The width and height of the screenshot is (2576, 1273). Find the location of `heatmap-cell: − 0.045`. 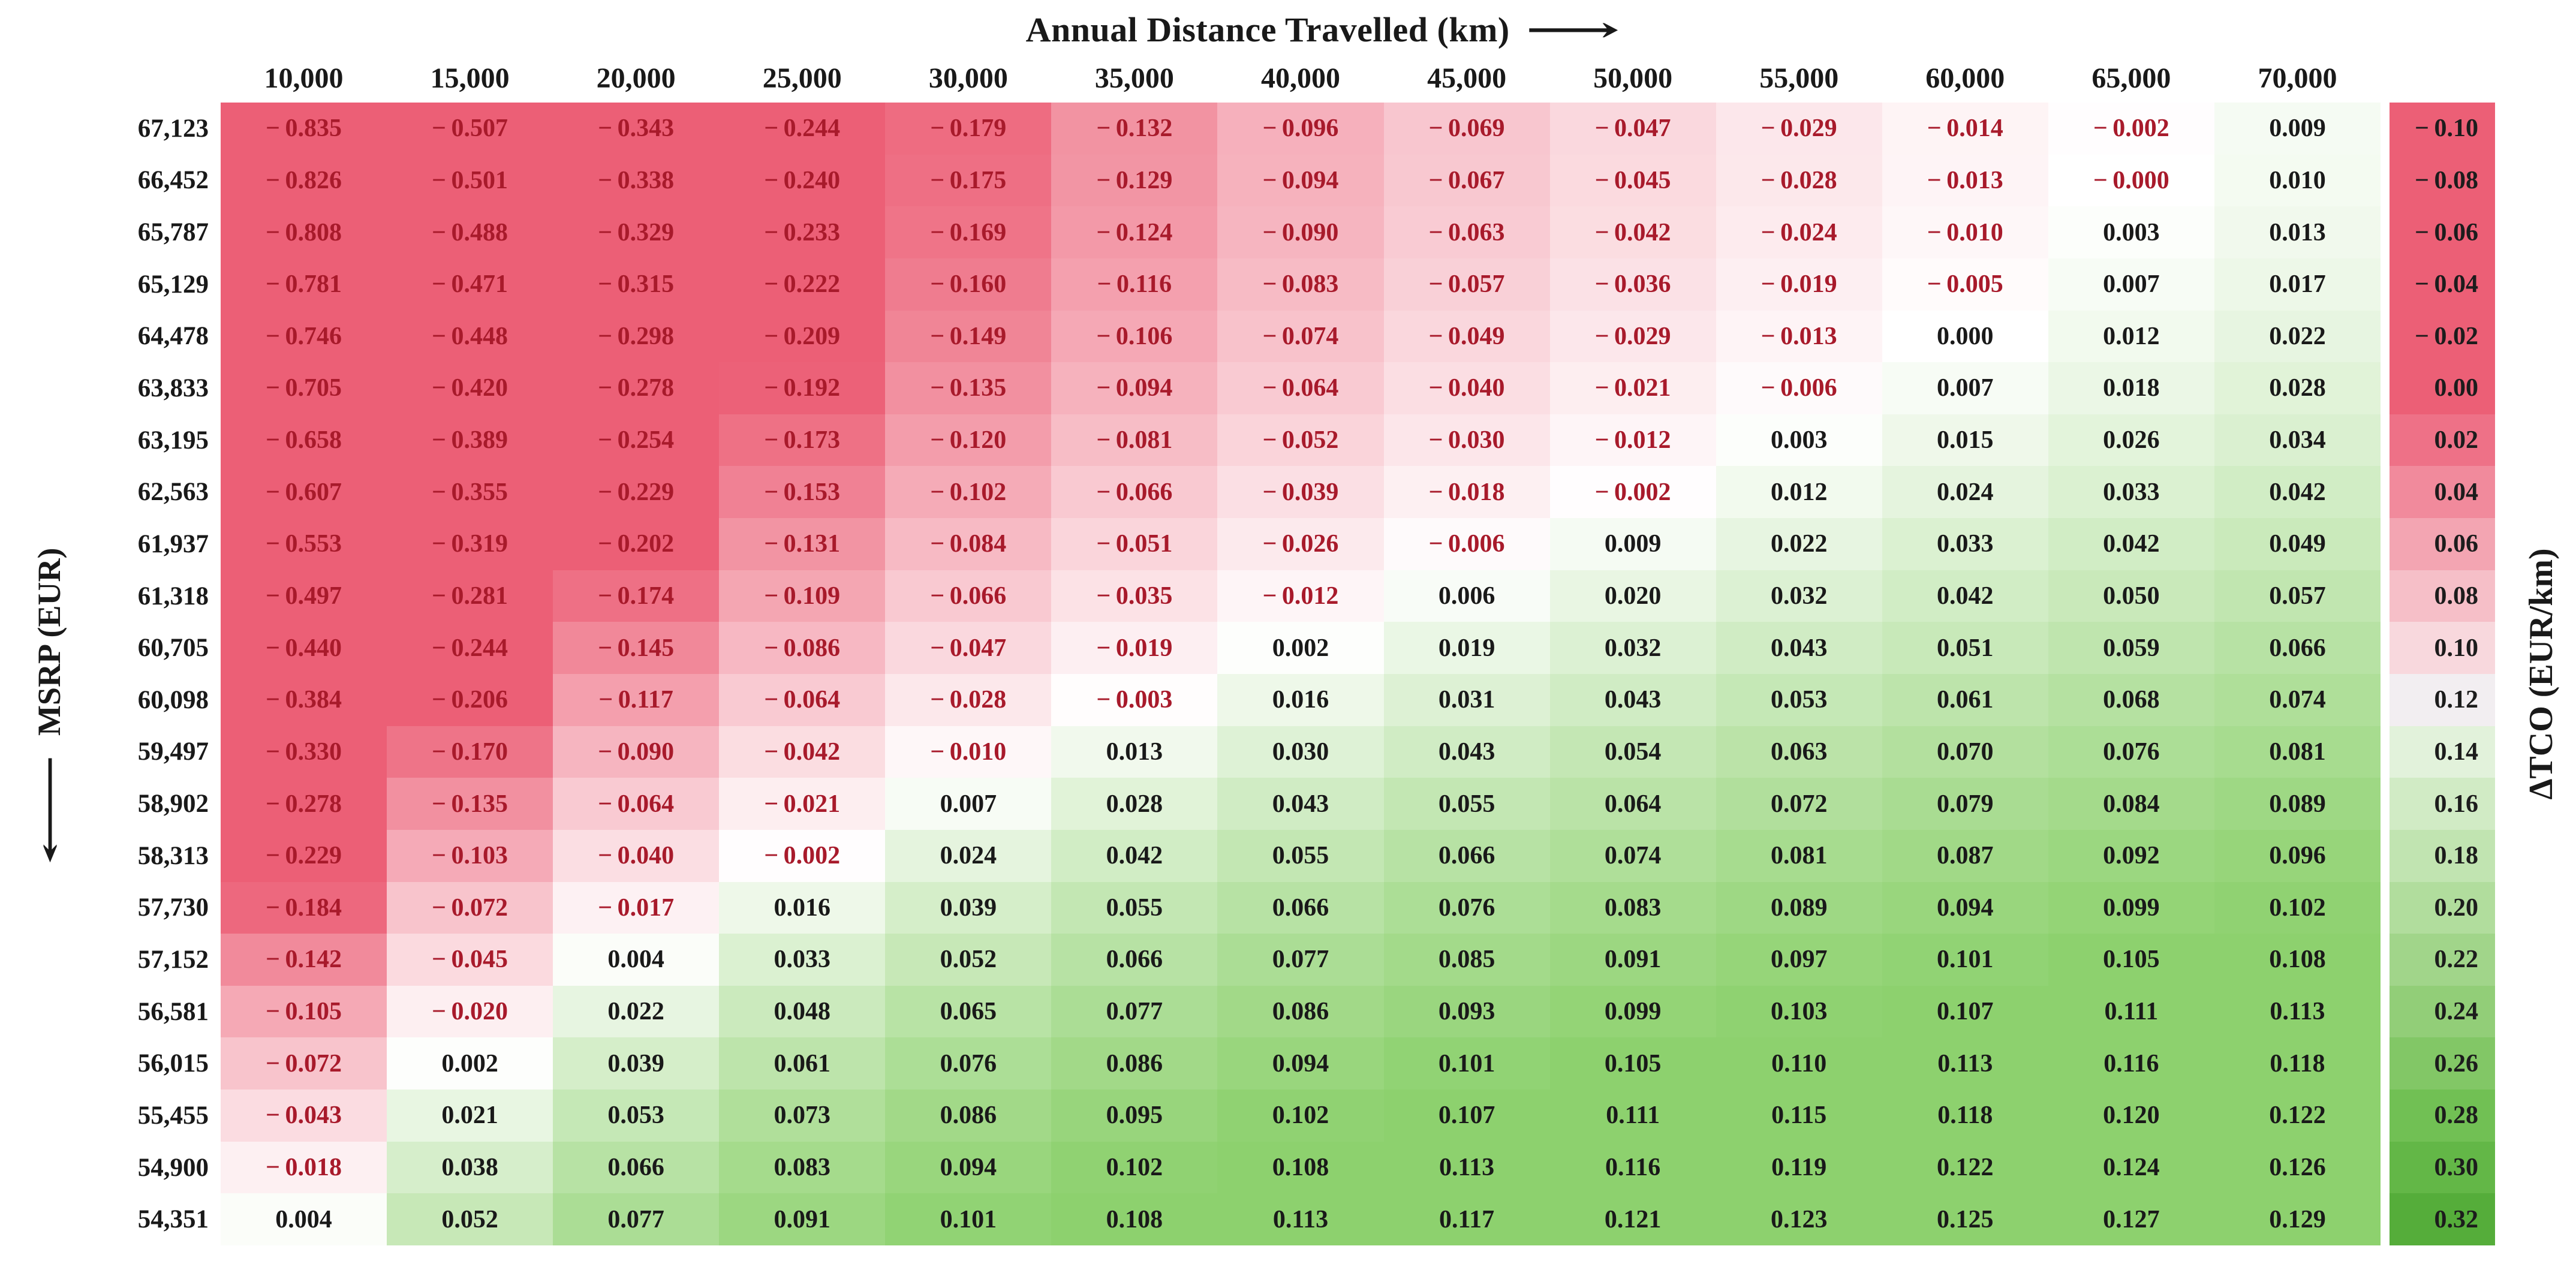

heatmap-cell: − 0.045 is located at coordinates (1632, 180).